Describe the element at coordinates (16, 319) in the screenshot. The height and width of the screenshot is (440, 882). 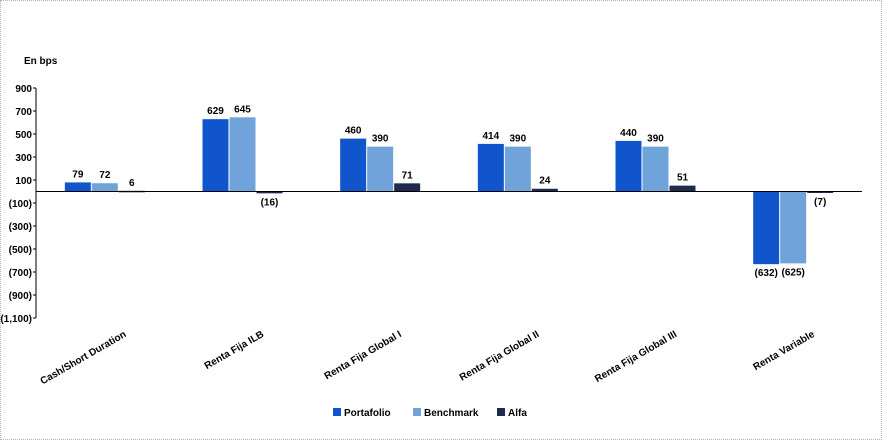
I see `y-tick-label: (1,100)` at that location.